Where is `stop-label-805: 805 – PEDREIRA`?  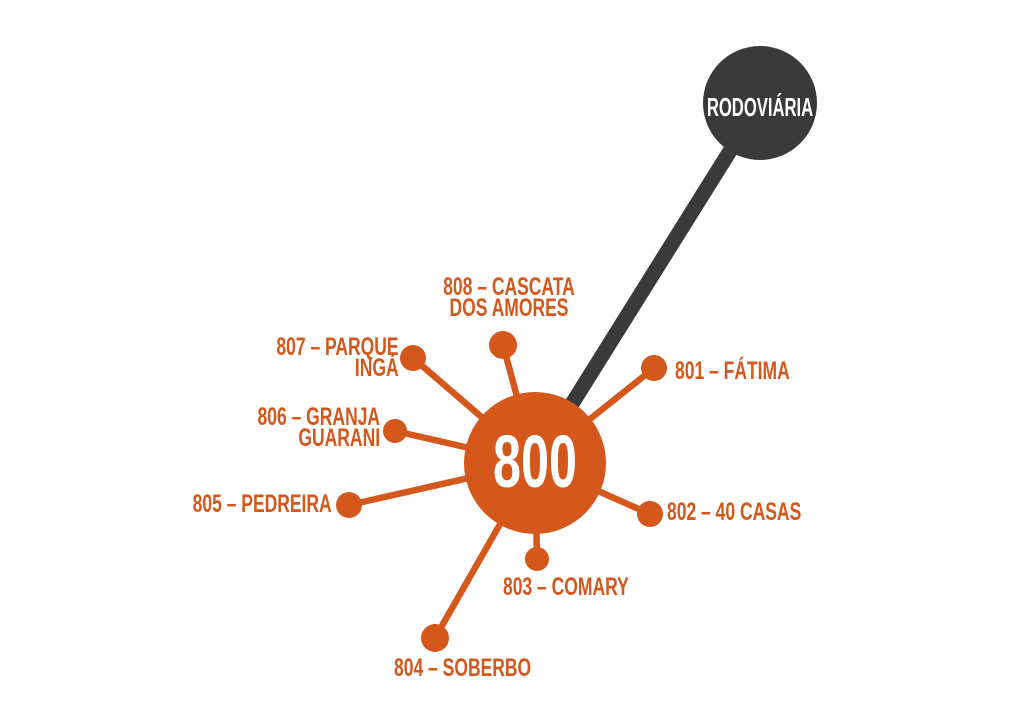
stop-label-805: 805 – PEDREIRA is located at coordinates (262, 504).